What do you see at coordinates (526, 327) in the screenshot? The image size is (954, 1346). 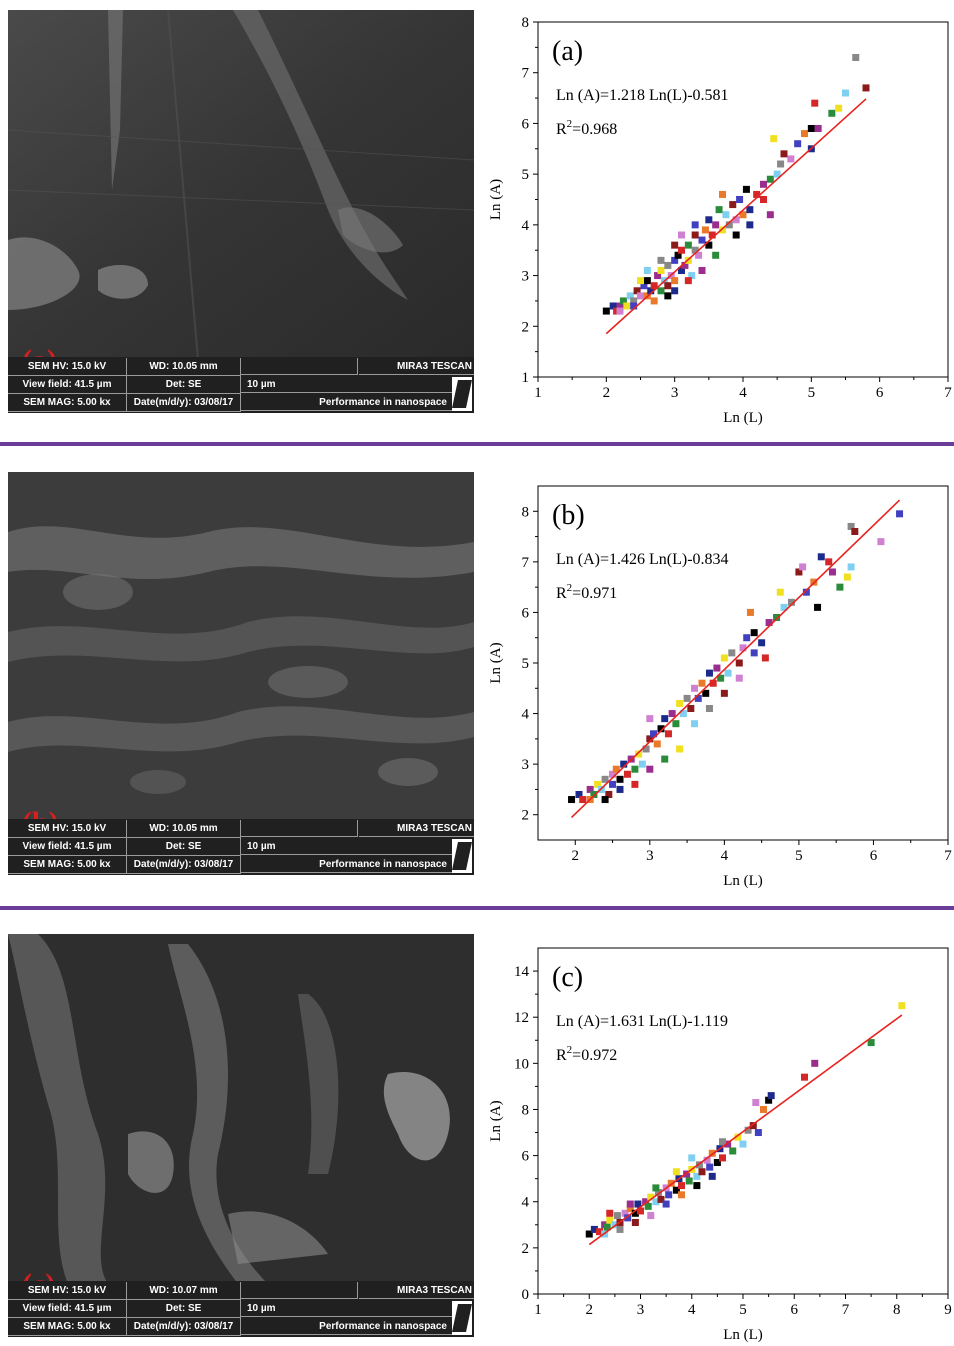 I see `y-tick-label: 2` at bounding box center [526, 327].